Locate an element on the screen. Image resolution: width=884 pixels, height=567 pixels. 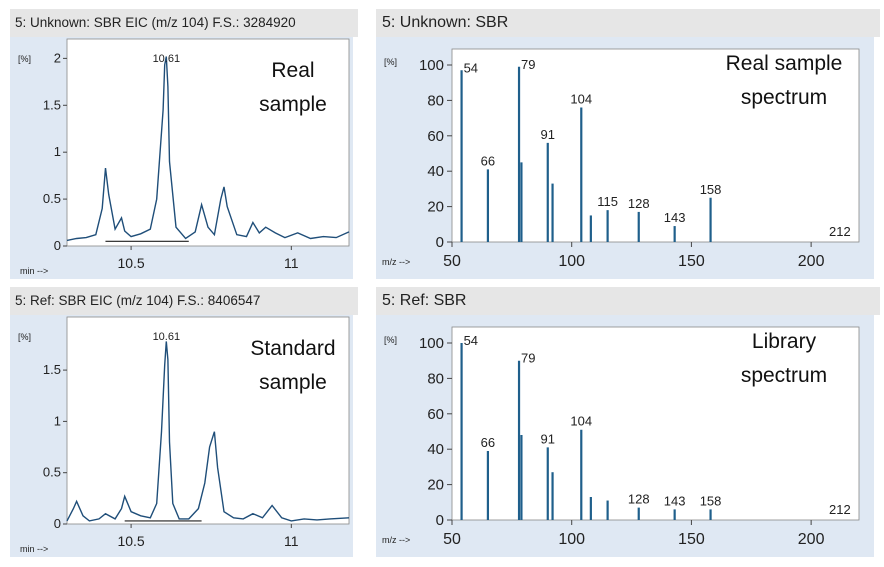
annotation-line-1: Real sample is located at coordinates (784, 63).